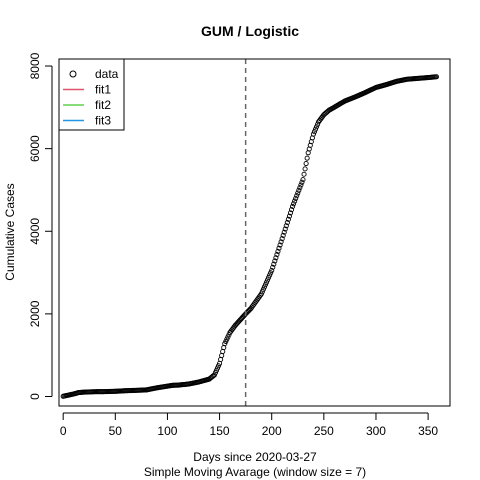 The width and height of the screenshot is (480, 480). I want to click on x-tick-label: 150, so click(220, 431).